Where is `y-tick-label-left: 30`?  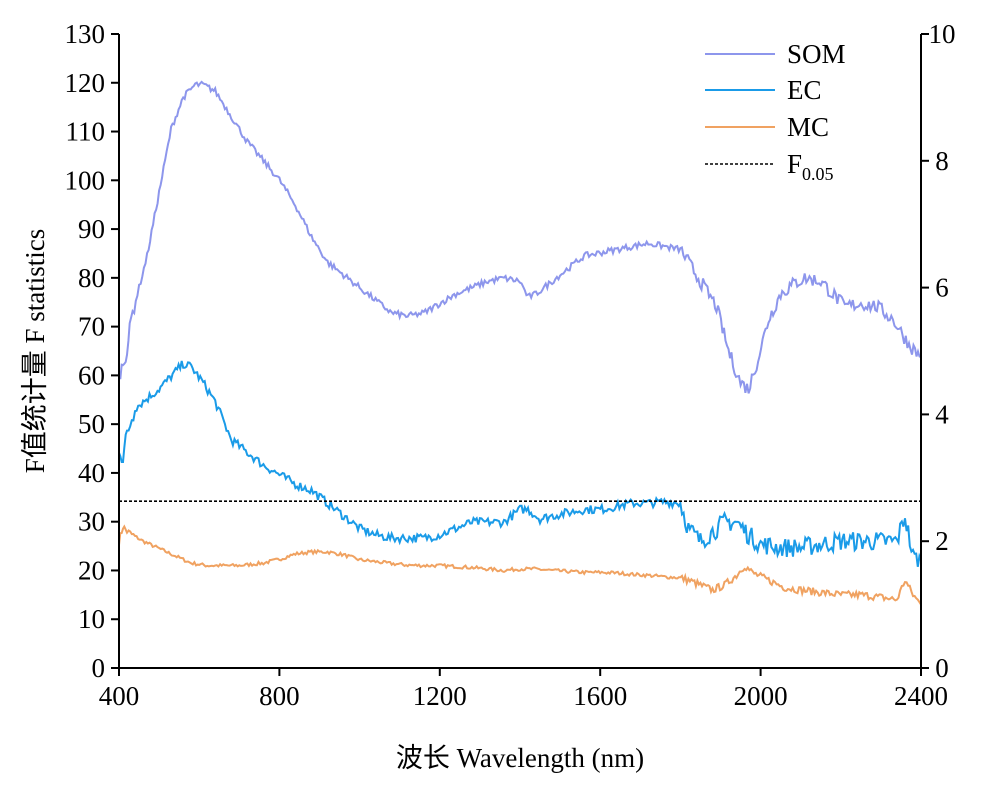 y-tick-label-left: 30 is located at coordinates (91, 522).